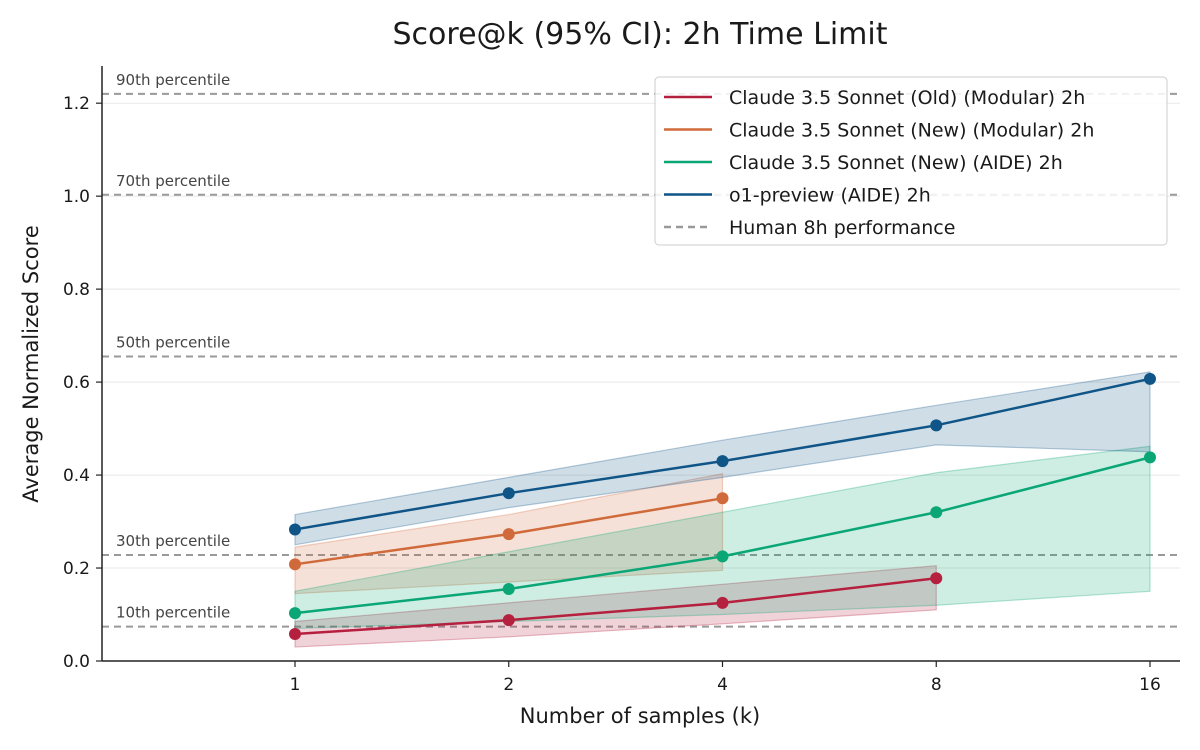 The image size is (1200, 750). Describe the element at coordinates (173, 181) in the screenshot. I see `reference-label-70th-percentile: 70th percentile` at that location.